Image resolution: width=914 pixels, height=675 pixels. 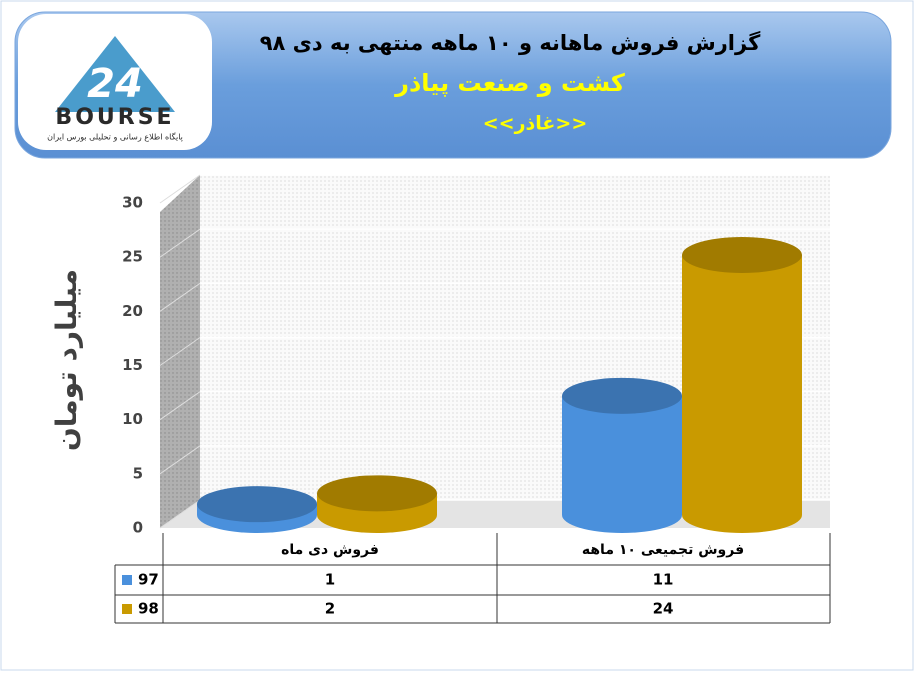 I want to click on y-tick-label: 0, so click(x=138, y=528).